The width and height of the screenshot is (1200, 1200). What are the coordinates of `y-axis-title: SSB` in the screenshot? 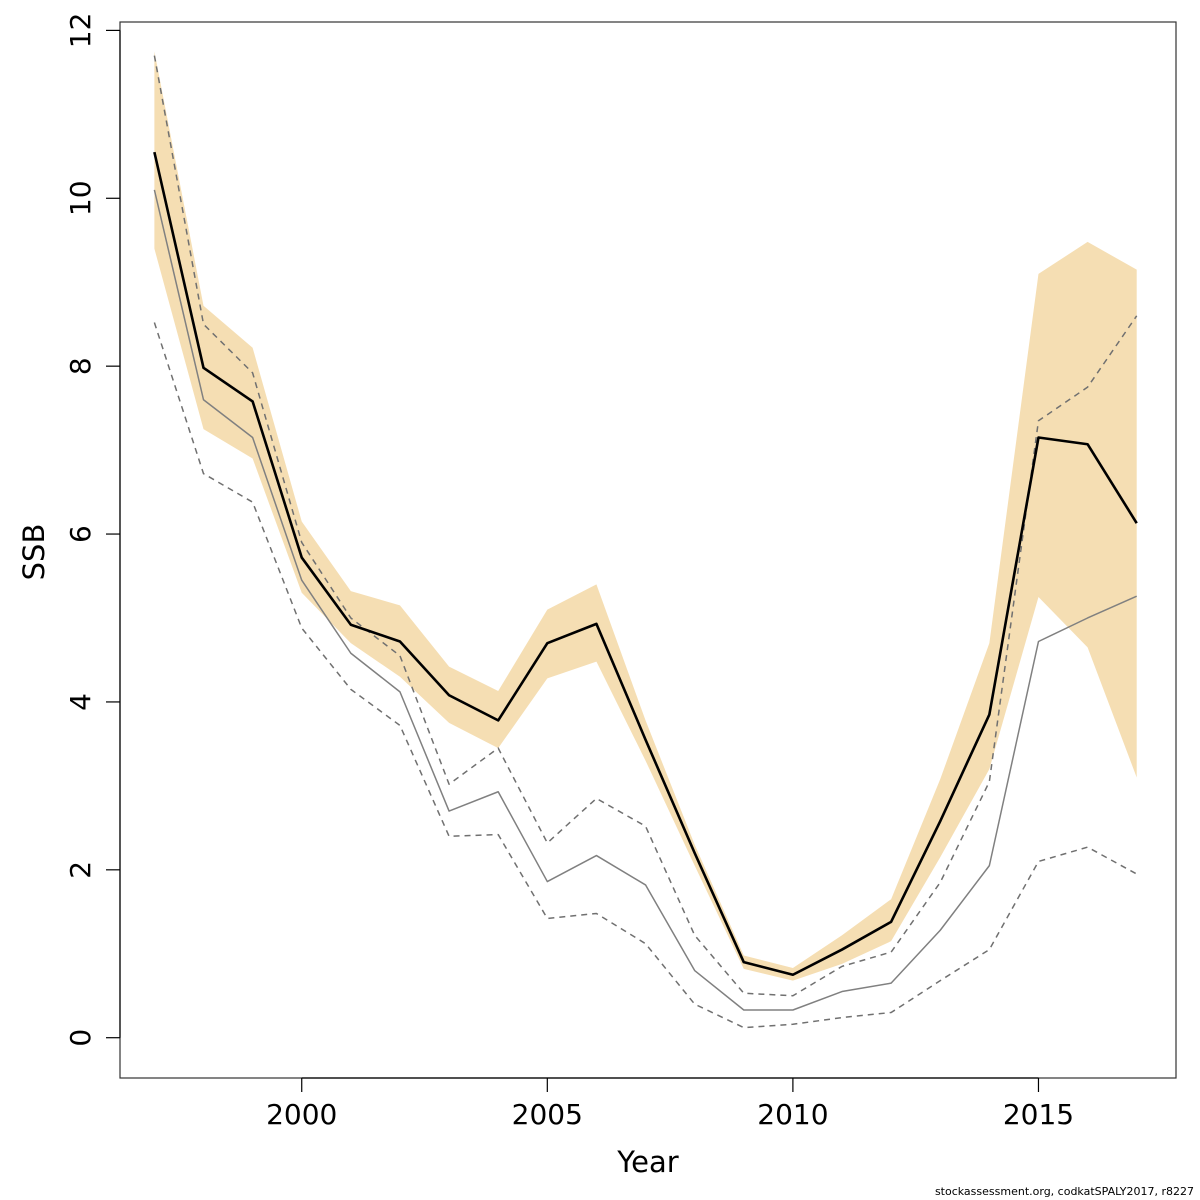 It's located at (34, 552).